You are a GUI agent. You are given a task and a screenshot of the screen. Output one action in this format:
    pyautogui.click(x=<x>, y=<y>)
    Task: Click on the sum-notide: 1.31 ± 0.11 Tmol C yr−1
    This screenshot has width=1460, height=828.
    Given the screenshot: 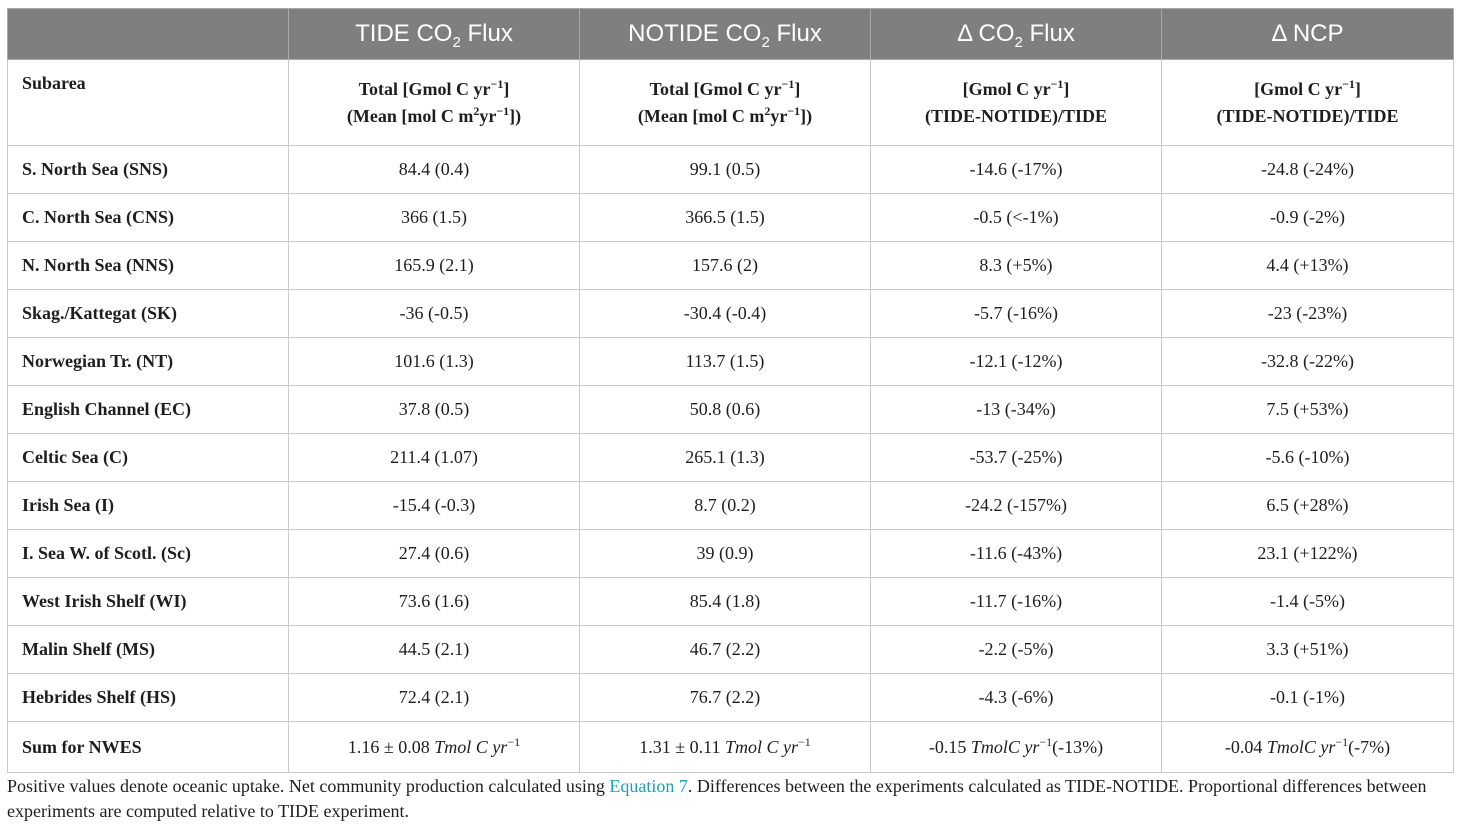 What is the action you would take?
    pyautogui.click(x=725, y=747)
    